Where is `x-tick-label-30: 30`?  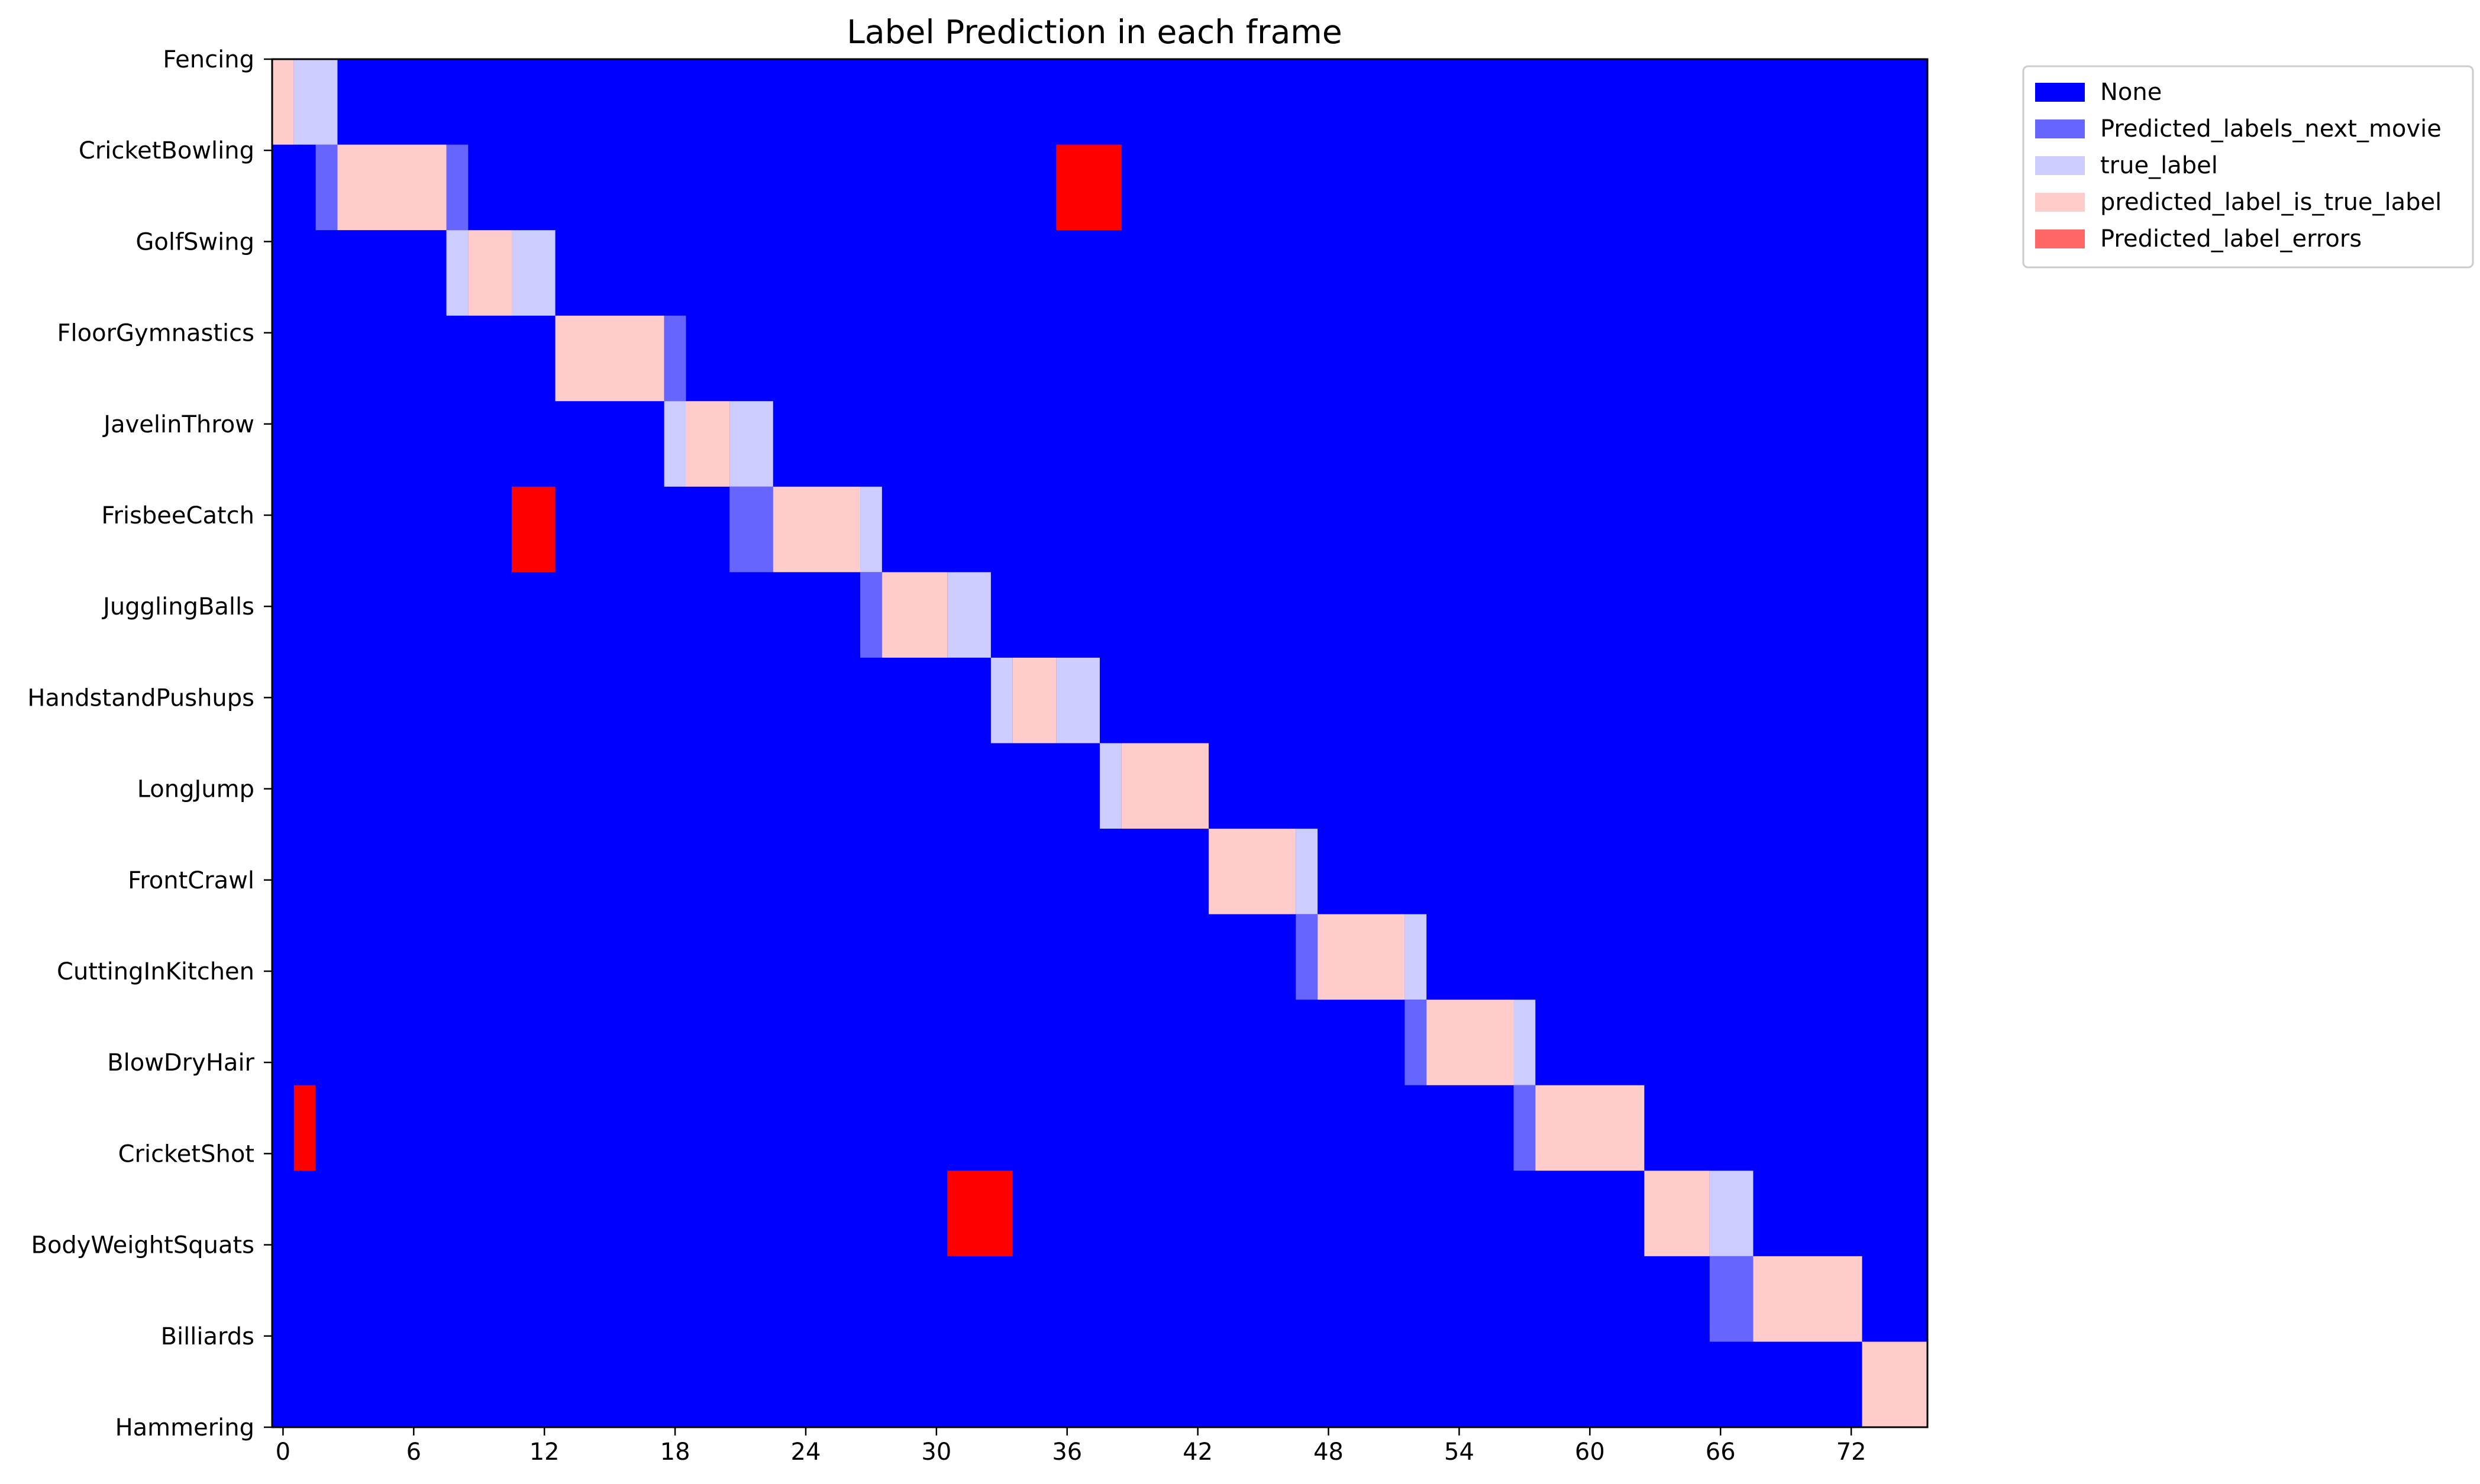
x-tick-label-30: 30 is located at coordinates (936, 1452).